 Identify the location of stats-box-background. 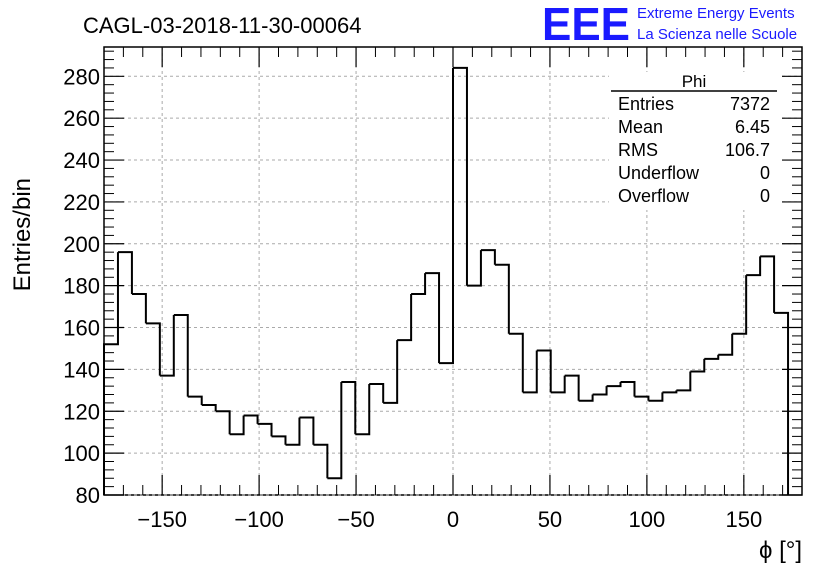
(694, 141).